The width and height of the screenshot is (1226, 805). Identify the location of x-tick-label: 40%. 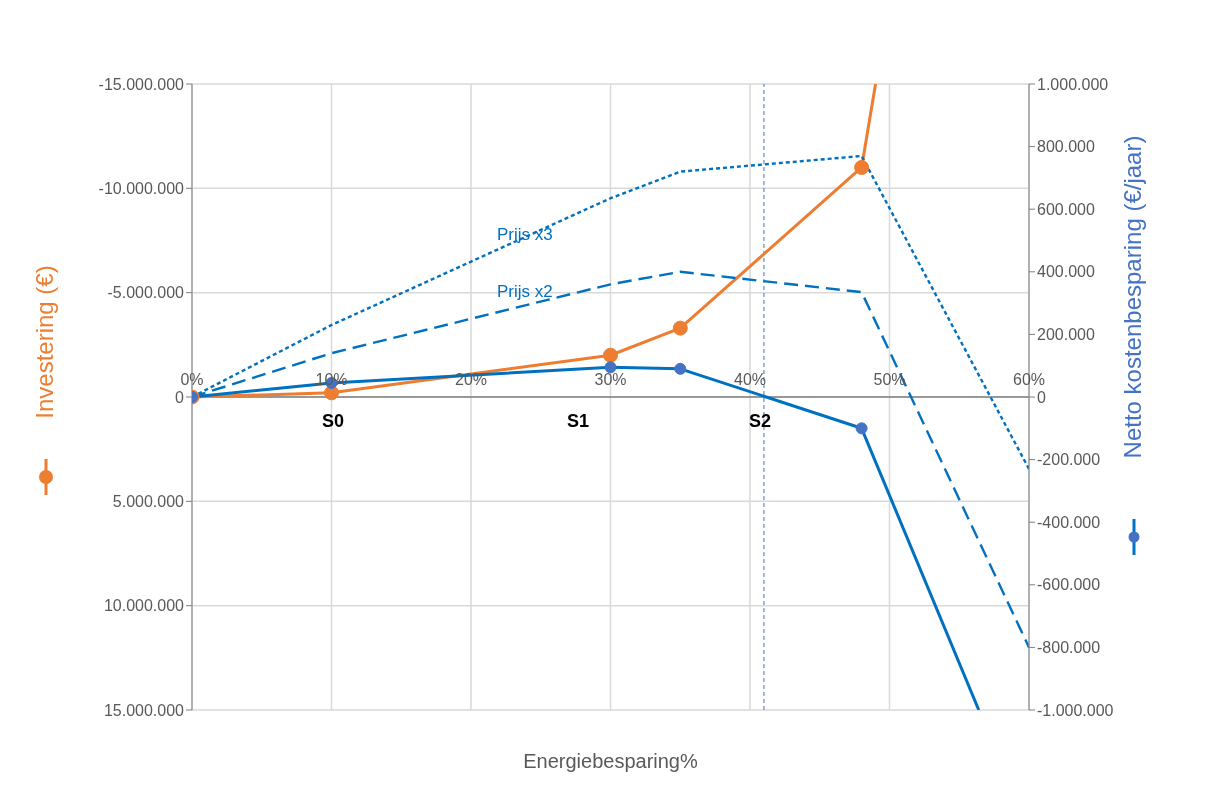
(750, 379).